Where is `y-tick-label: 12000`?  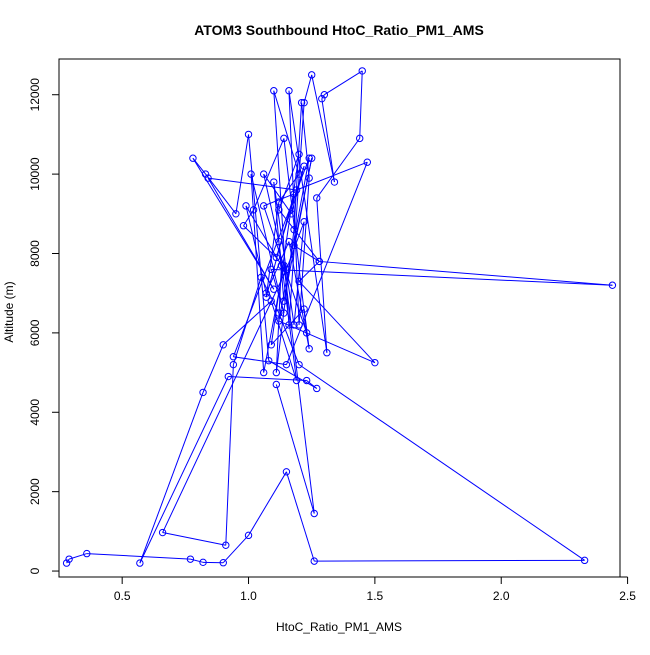
y-tick-label: 12000 is located at coordinates (35, 95).